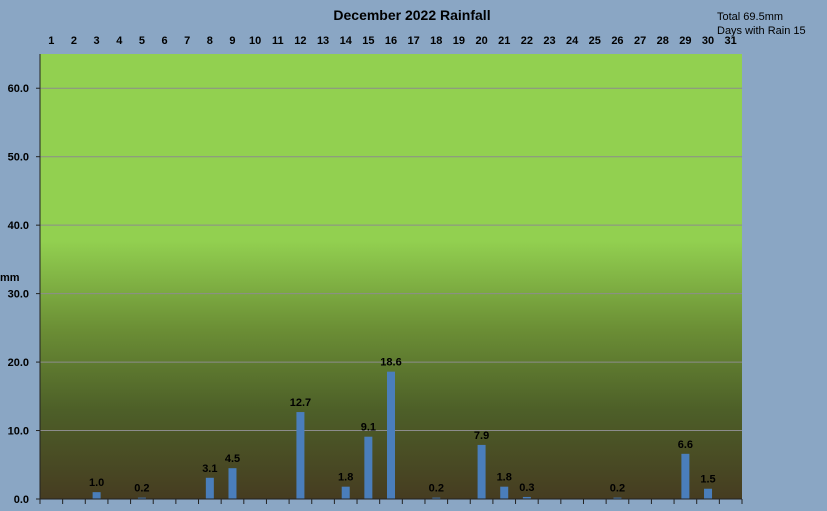  I want to click on day-label: 13, so click(323, 41).